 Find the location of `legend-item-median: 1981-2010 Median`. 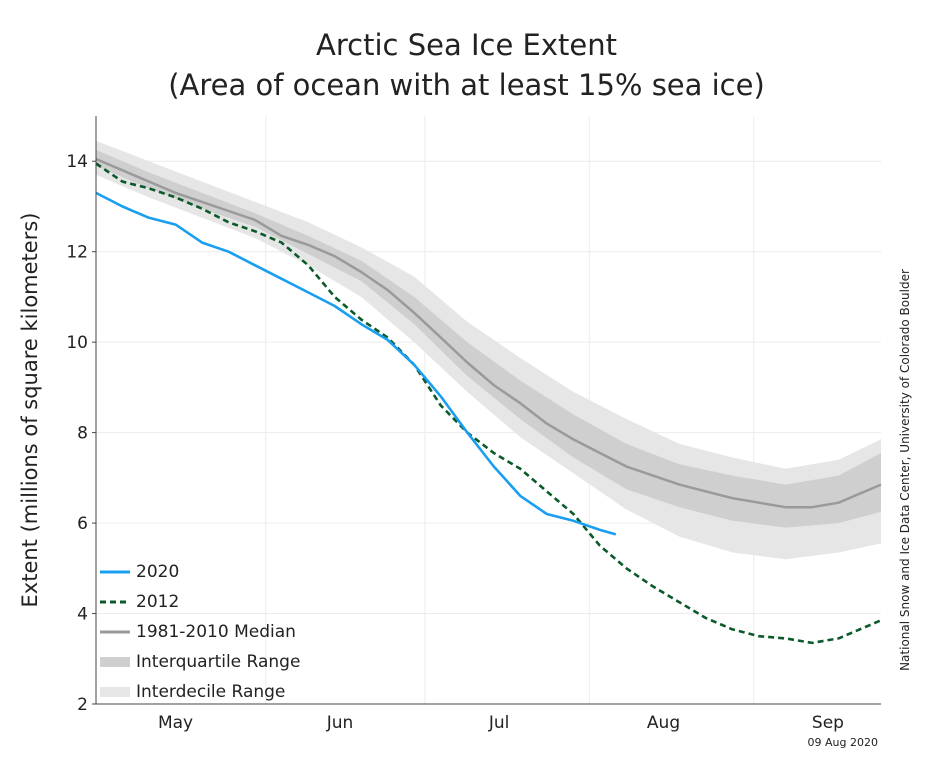

legend-item-median: 1981-2010 Median is located at coordinates (200, 632).